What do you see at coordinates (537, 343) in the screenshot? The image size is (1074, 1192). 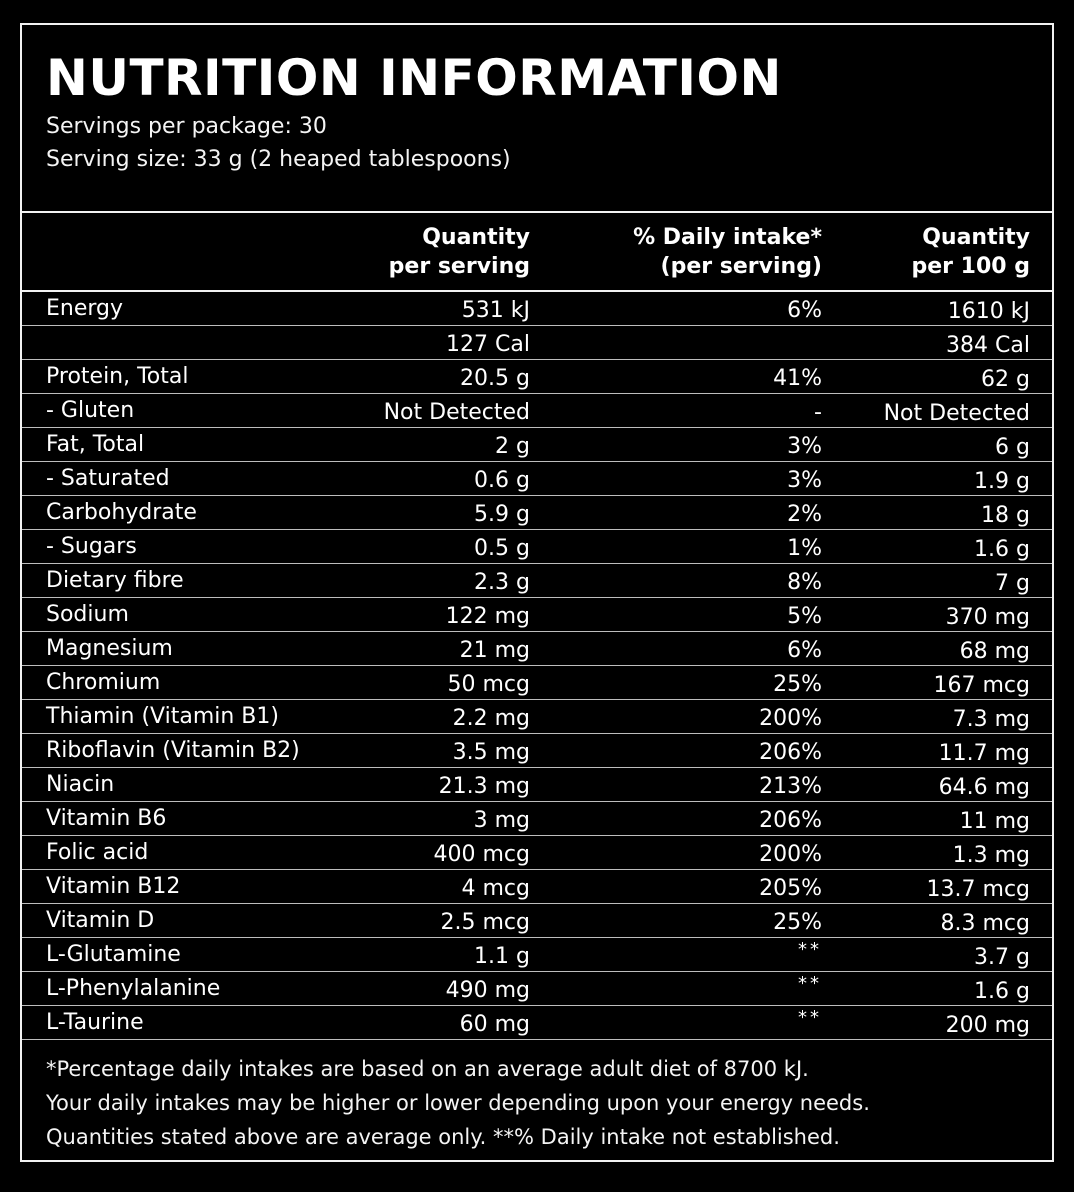 I see `table-row: 127 Cal 384 Cal` at bounding box center [537, 343].